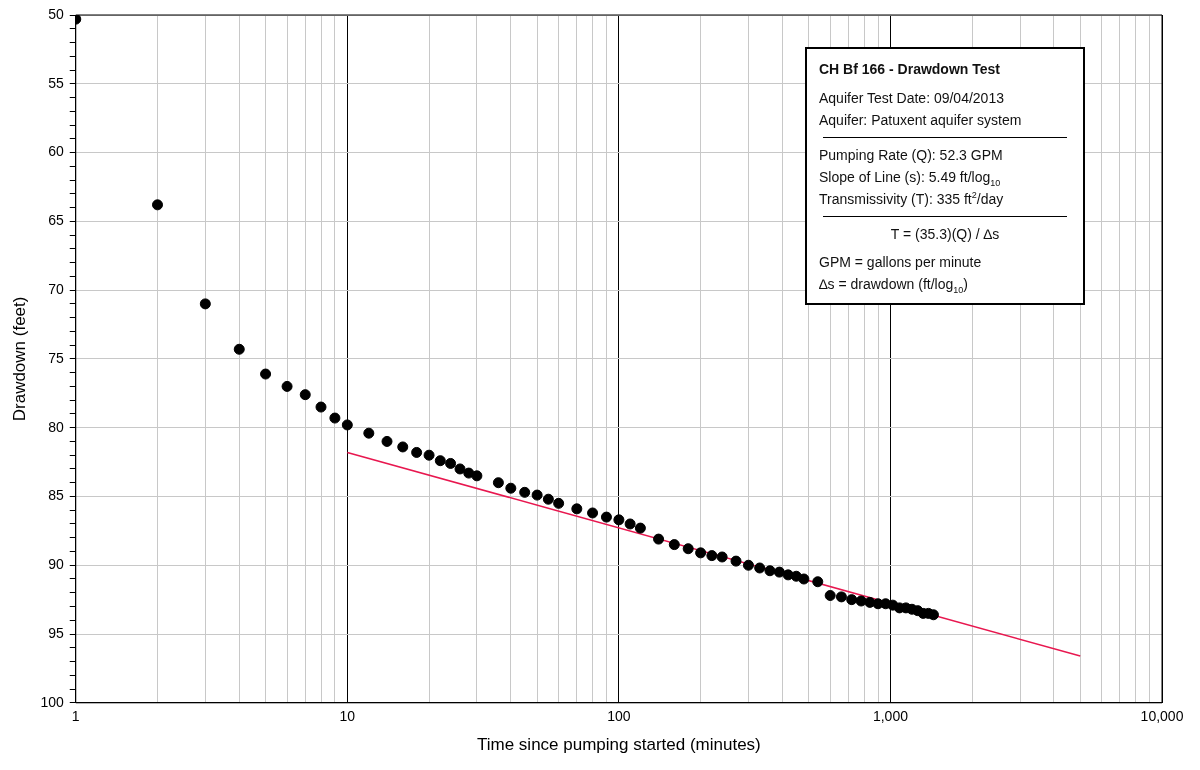 The height and width of the screenshot is (770, 1200). I want to click on y-tick-label: 95, so click(56, 632).